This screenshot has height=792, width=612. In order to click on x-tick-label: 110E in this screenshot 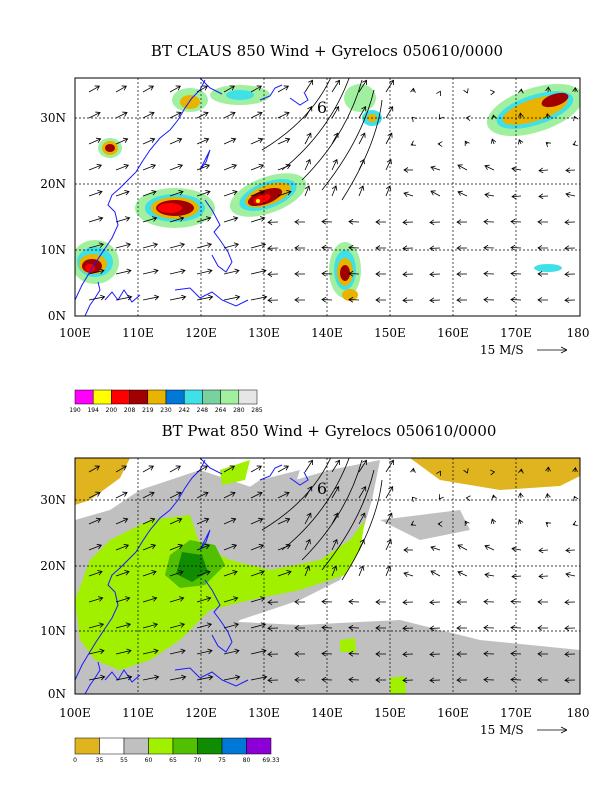, I will do `click(138, 333)`.